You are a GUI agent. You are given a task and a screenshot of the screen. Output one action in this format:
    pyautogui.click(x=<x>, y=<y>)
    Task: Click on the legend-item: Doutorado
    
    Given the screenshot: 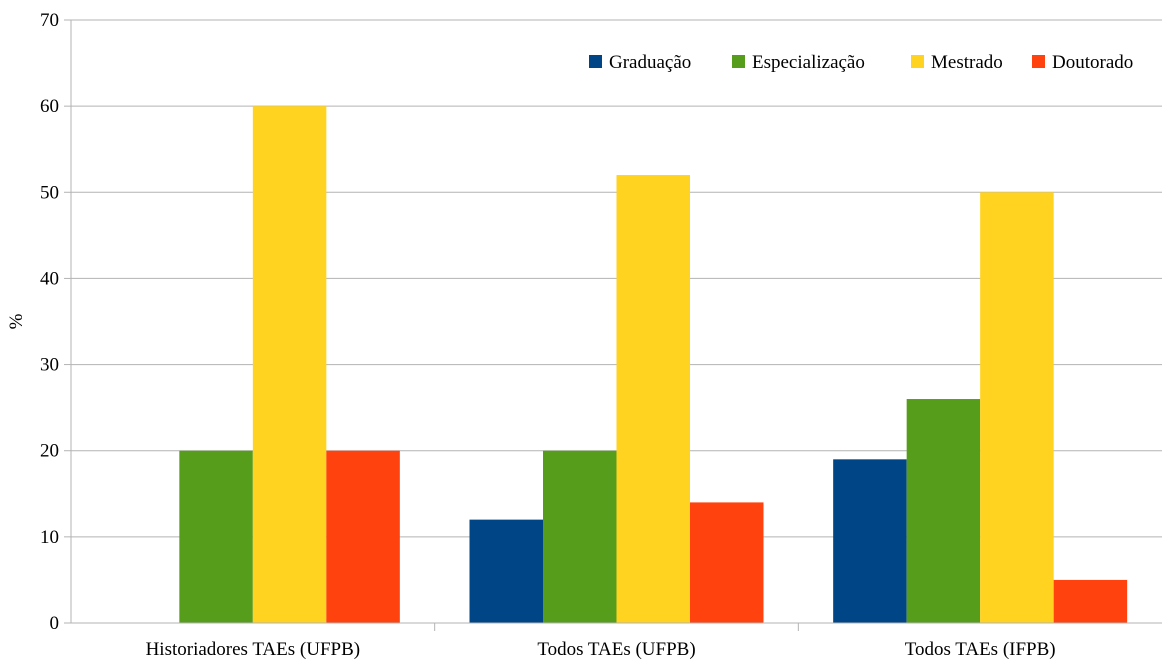 What is the action you would take?
    pyautogui.click(x=1082, y=62)
    